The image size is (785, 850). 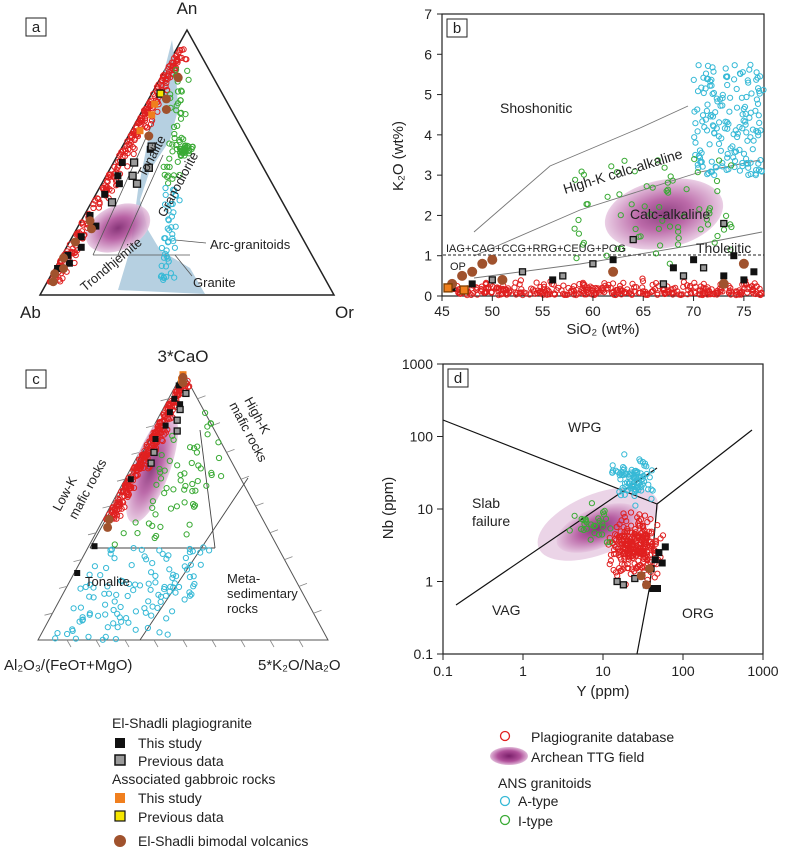 I want to click on point-c-previous, so click(x=180, y=409).